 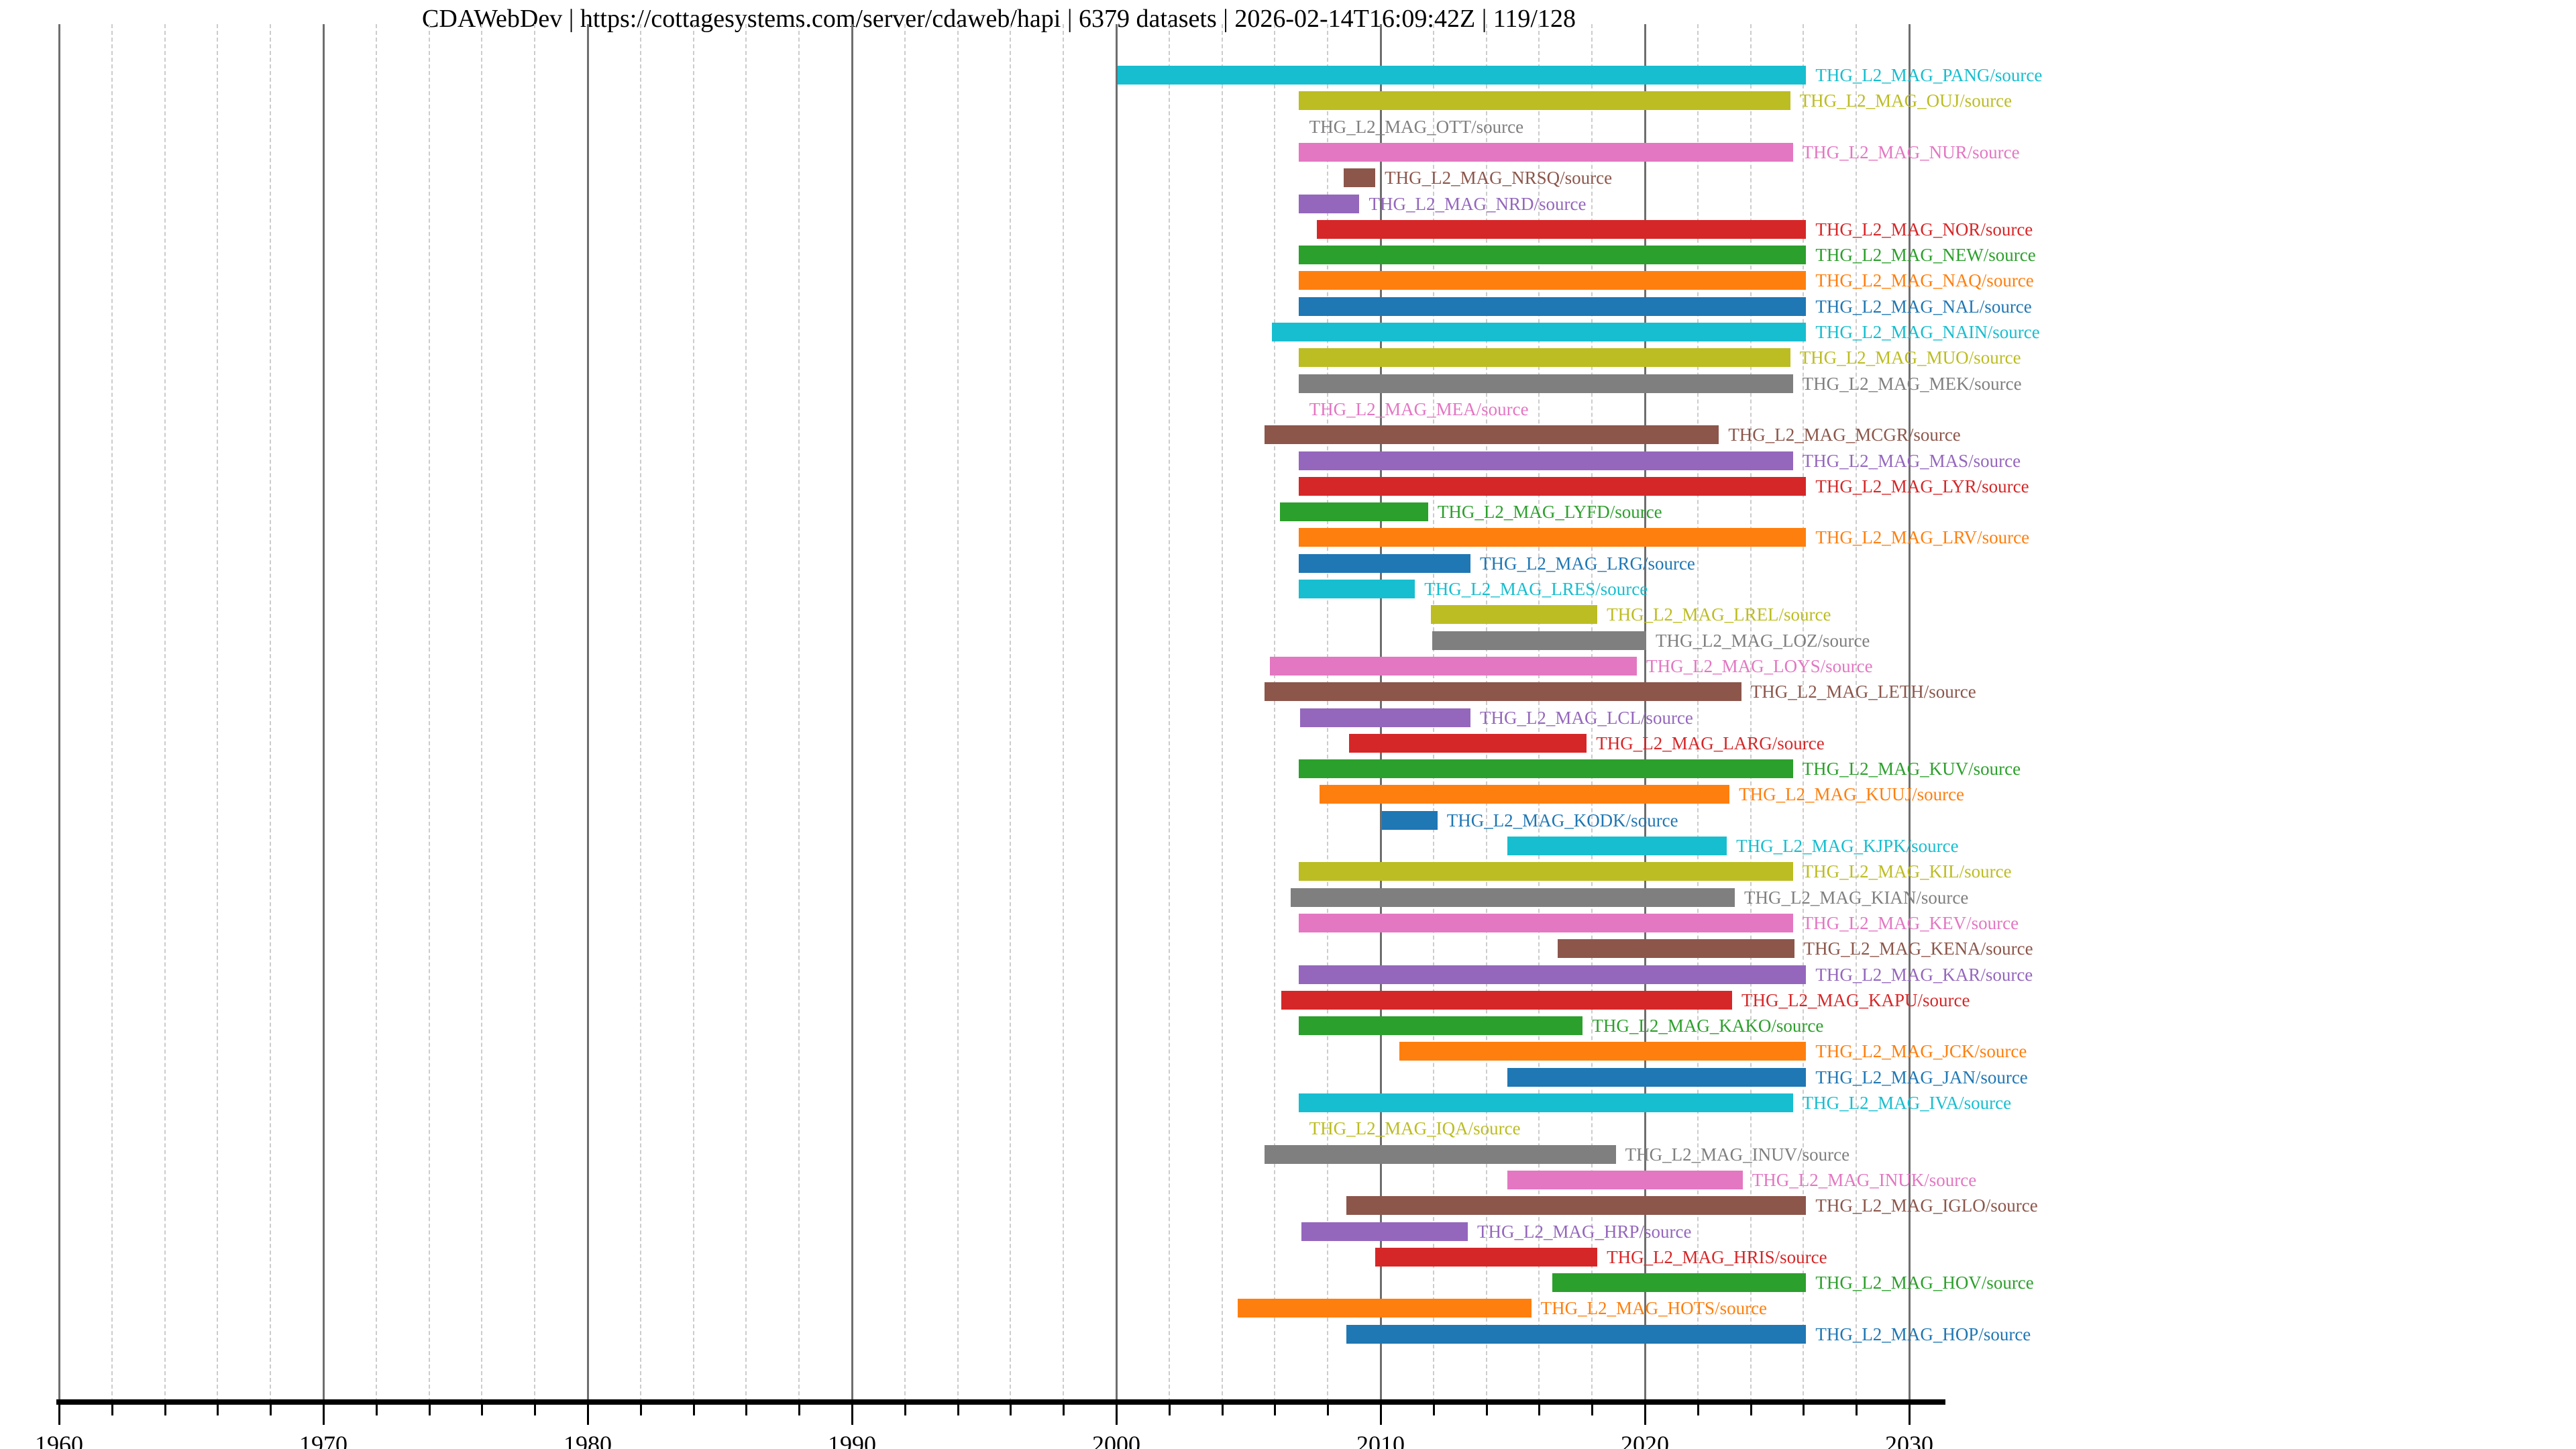 What do you see at coordinates (1719, 614) in the screenshot?
I see `dataset-label: THG_L2_MAG_LREL/source` at bounding box center [1719, 614].